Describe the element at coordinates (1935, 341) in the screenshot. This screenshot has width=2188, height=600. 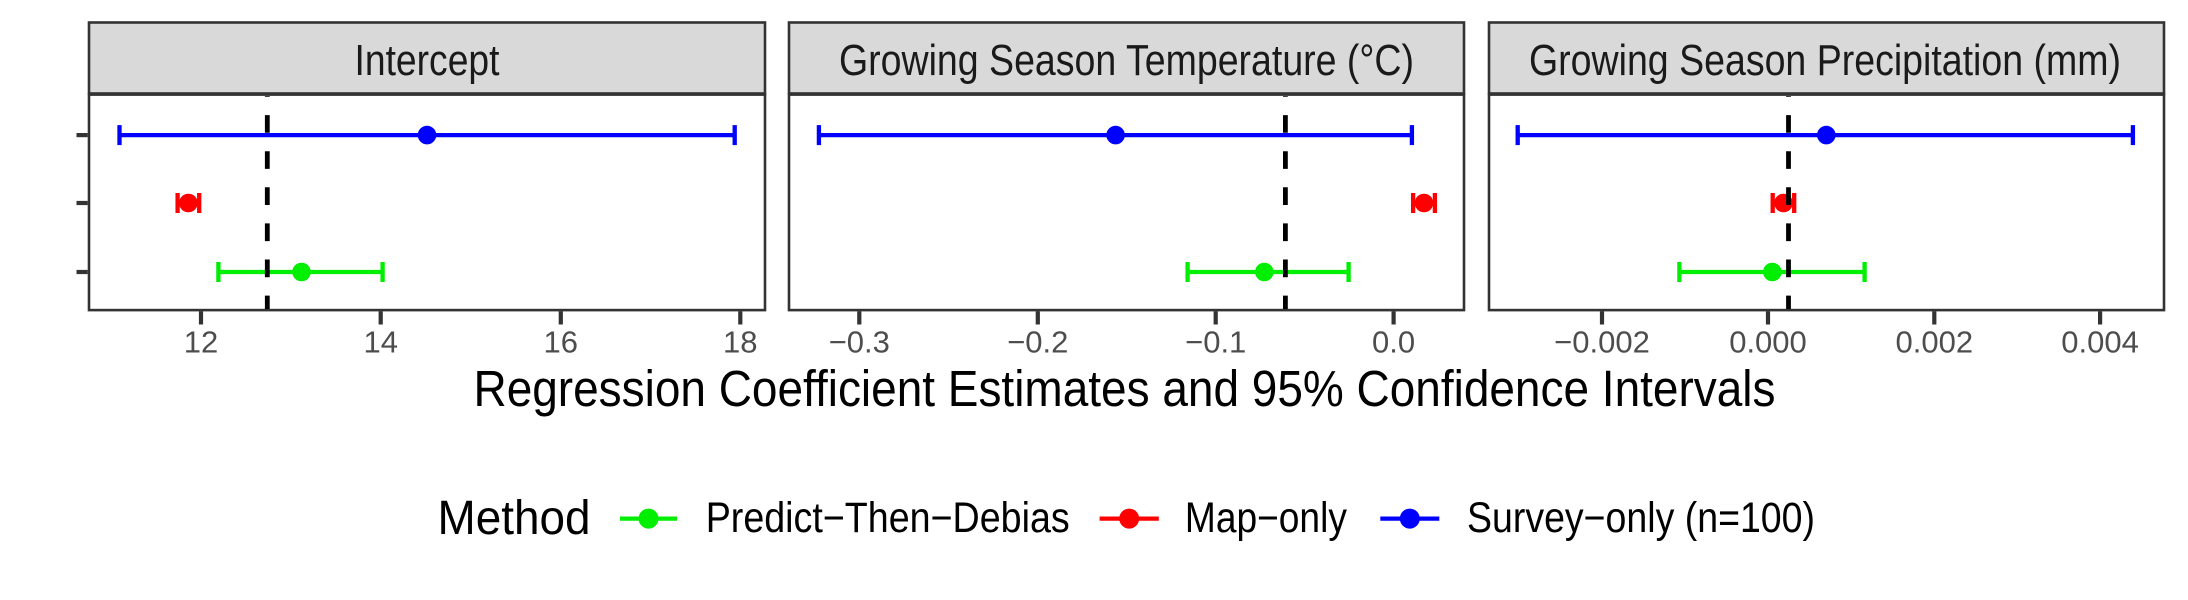
I see `svg-text: 0.002` at that location.